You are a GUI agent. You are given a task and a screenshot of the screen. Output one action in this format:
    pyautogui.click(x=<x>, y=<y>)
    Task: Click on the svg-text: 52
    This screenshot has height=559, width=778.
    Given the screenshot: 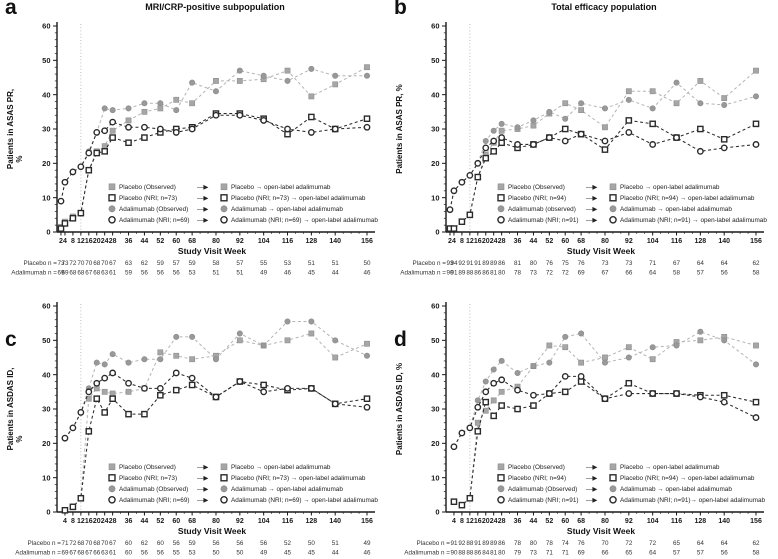 What is the action you would take?
    pyautogui.click(x=549, y=241)
    